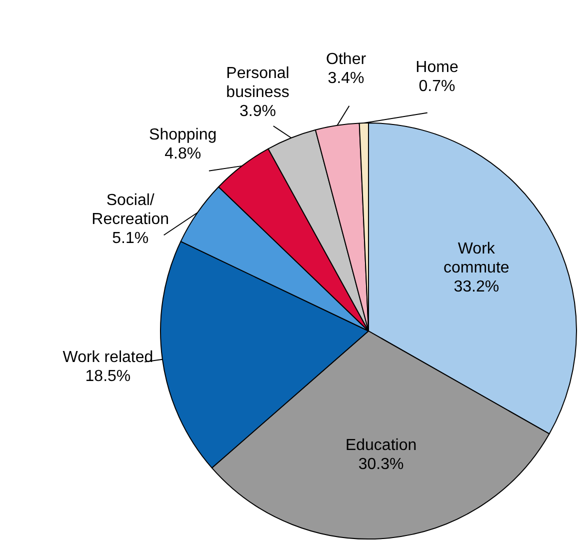  I want to click on data-label: 4.8%, so click(183, 154).